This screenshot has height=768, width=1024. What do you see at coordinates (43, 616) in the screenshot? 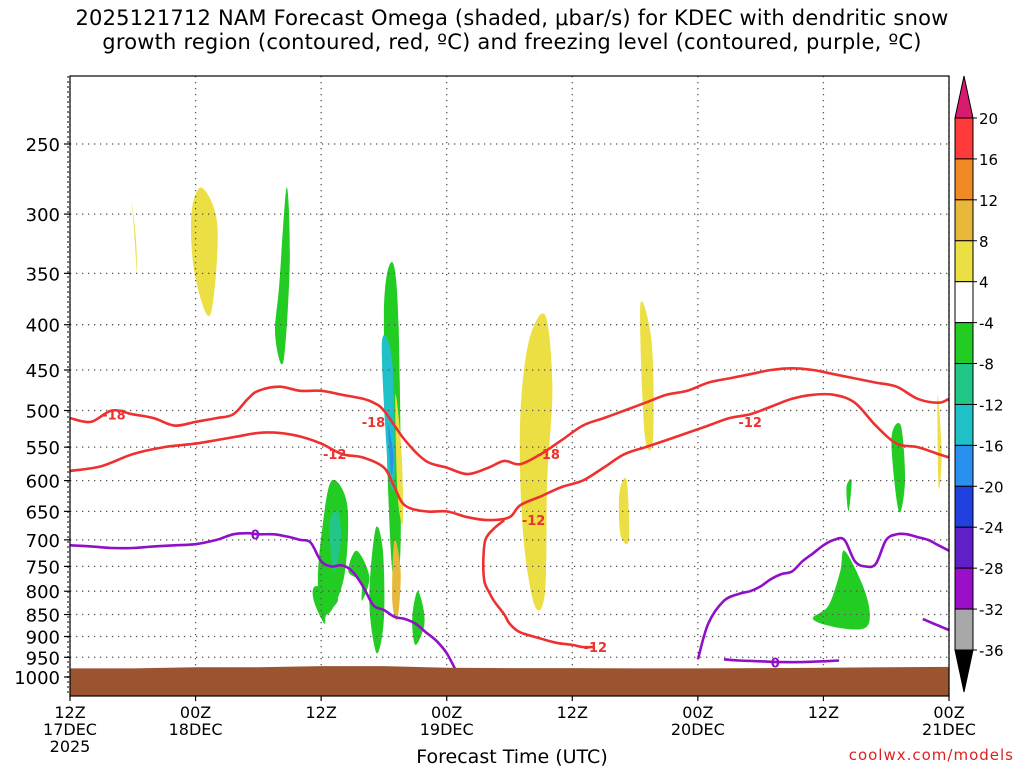
I see `y-tick-label-850: 850` at bounding box center [43, 616].